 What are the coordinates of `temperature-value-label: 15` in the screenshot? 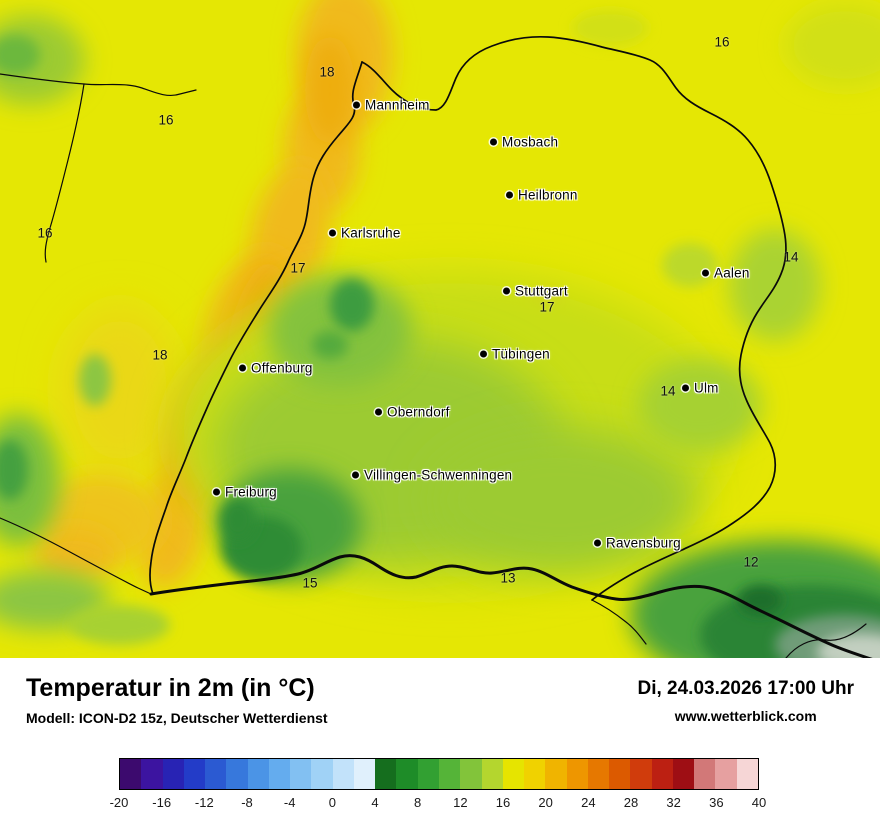 It's located at (310, 583).